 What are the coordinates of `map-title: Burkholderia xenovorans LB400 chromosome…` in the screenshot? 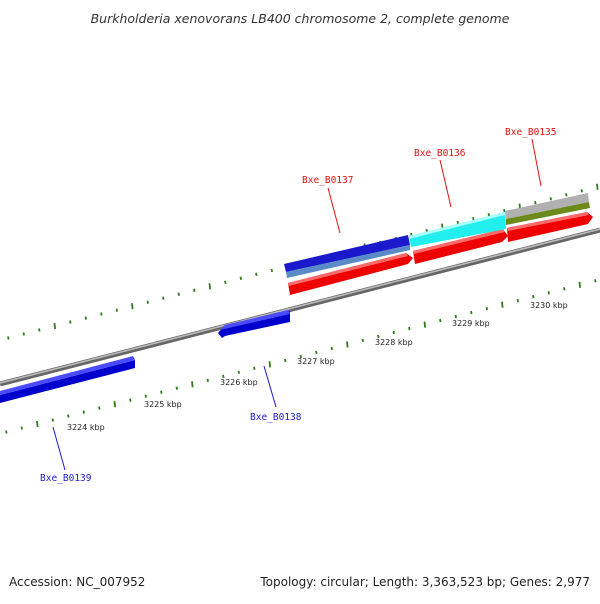 It's located at (300, 18).